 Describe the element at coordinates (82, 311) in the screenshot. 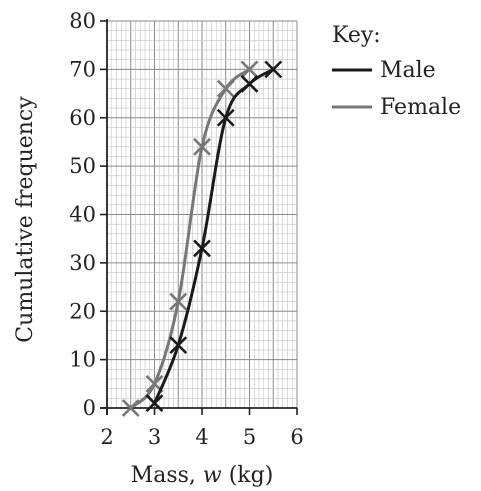

I see `y-tick-label: 20` at that location.